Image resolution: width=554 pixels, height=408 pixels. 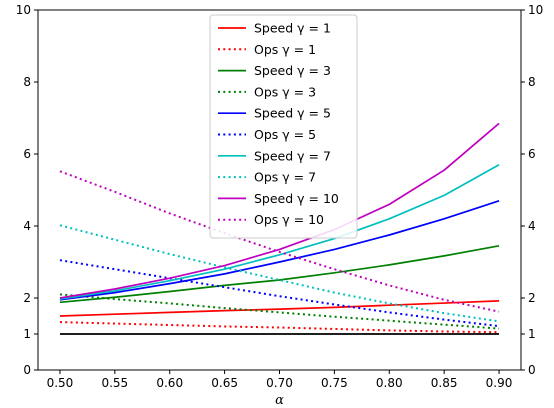 I want to click on x-tick-label: 0.75, so click(x=334, y=383).